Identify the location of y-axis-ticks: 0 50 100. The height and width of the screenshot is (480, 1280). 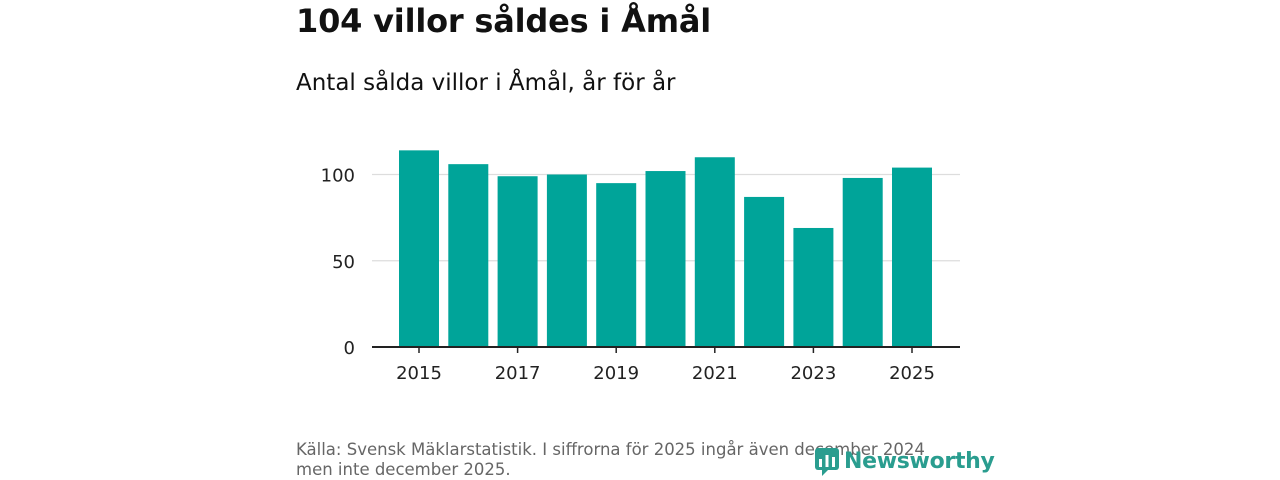
(338, 263).